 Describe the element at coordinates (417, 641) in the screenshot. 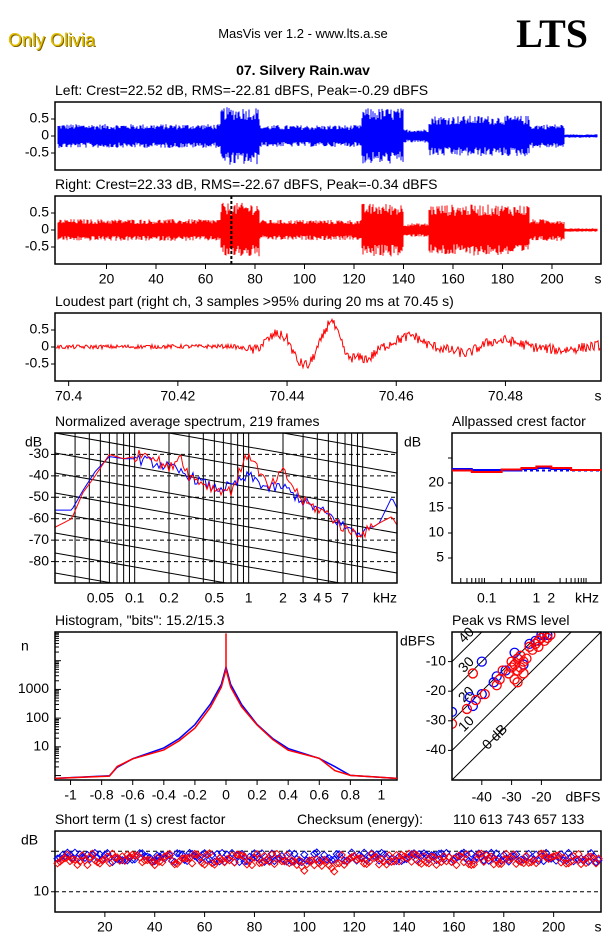

I see `peak-rms-ylabel: dBFS` at that location.